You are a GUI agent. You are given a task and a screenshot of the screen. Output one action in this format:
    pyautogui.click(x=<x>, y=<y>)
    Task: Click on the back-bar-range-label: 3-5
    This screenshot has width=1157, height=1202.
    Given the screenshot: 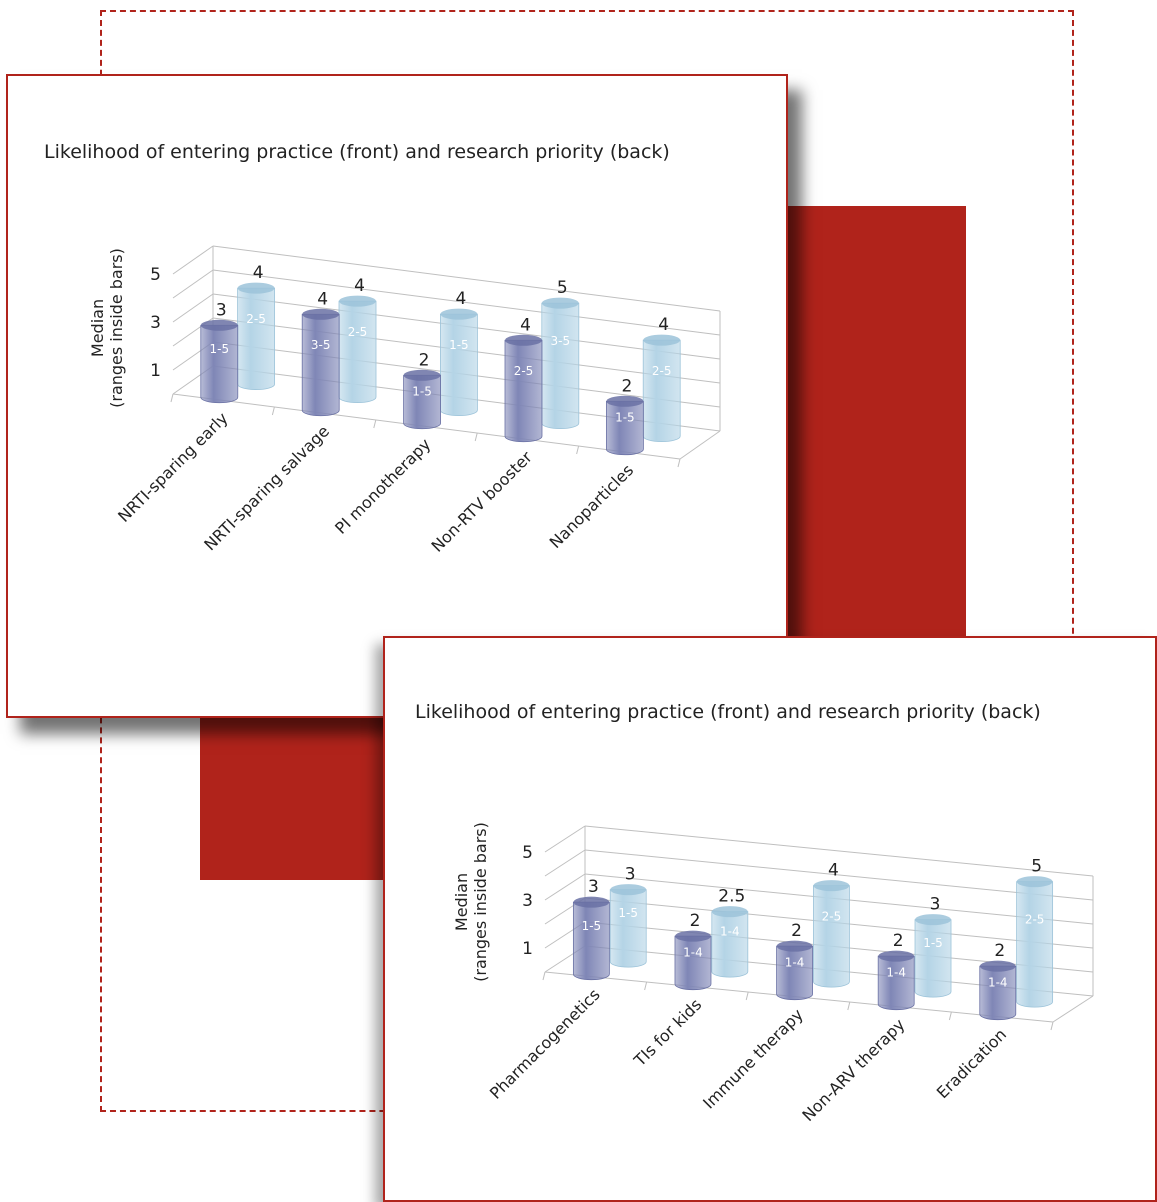 What is the action you would take?
    pyautogui.click(x=561, y=341)
    